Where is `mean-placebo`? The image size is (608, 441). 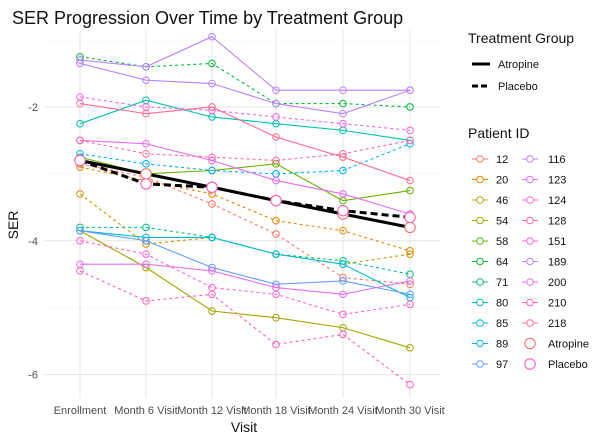 mean-placebo is located at coordinates (245, 189).